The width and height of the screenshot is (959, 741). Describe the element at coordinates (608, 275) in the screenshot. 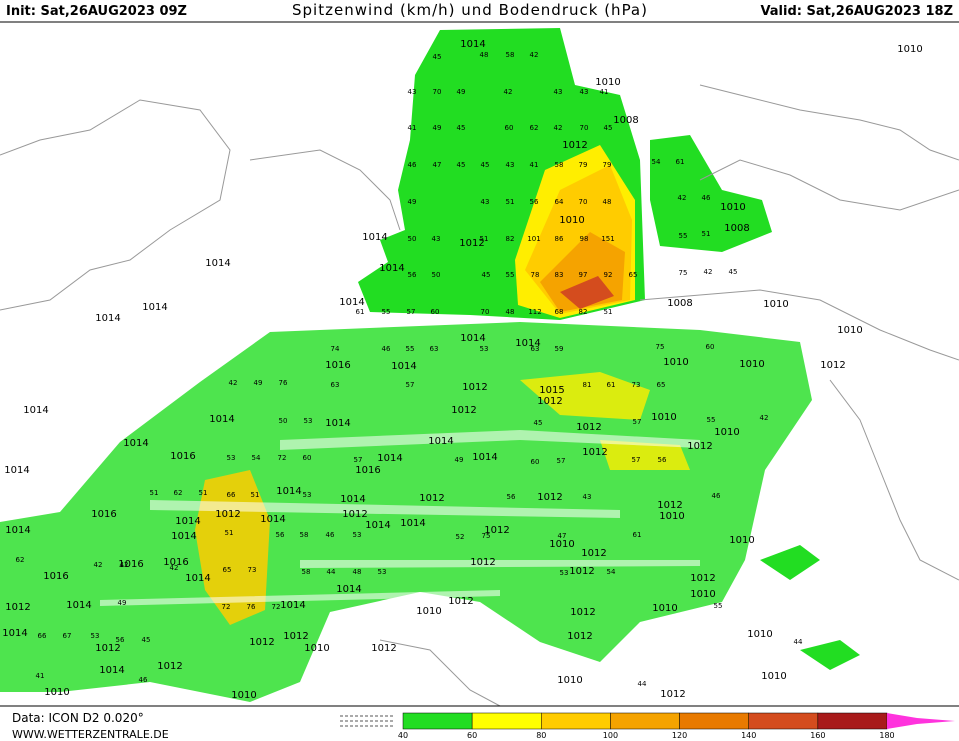

I see `gust-label: 92` at that location.